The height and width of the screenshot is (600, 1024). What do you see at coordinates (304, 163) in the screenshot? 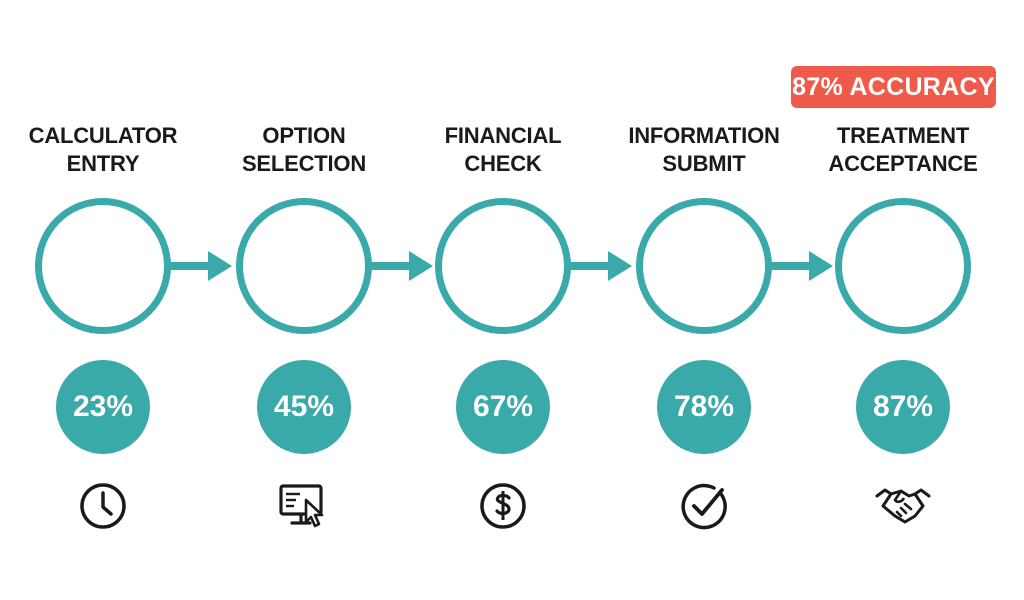
I see `step-label-line: SELECTION` at bounding box center [304, 163].